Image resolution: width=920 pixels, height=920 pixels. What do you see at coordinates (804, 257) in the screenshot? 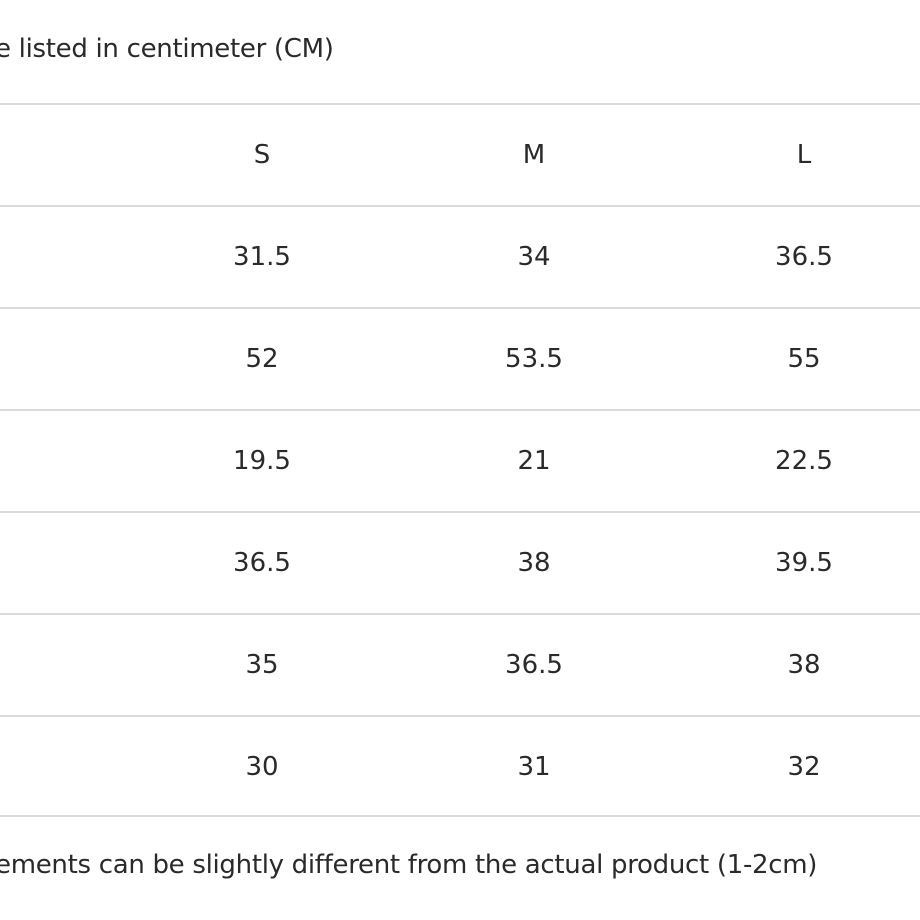
I see `table-cell-l: 36.5` at bounding box center [804, 257].